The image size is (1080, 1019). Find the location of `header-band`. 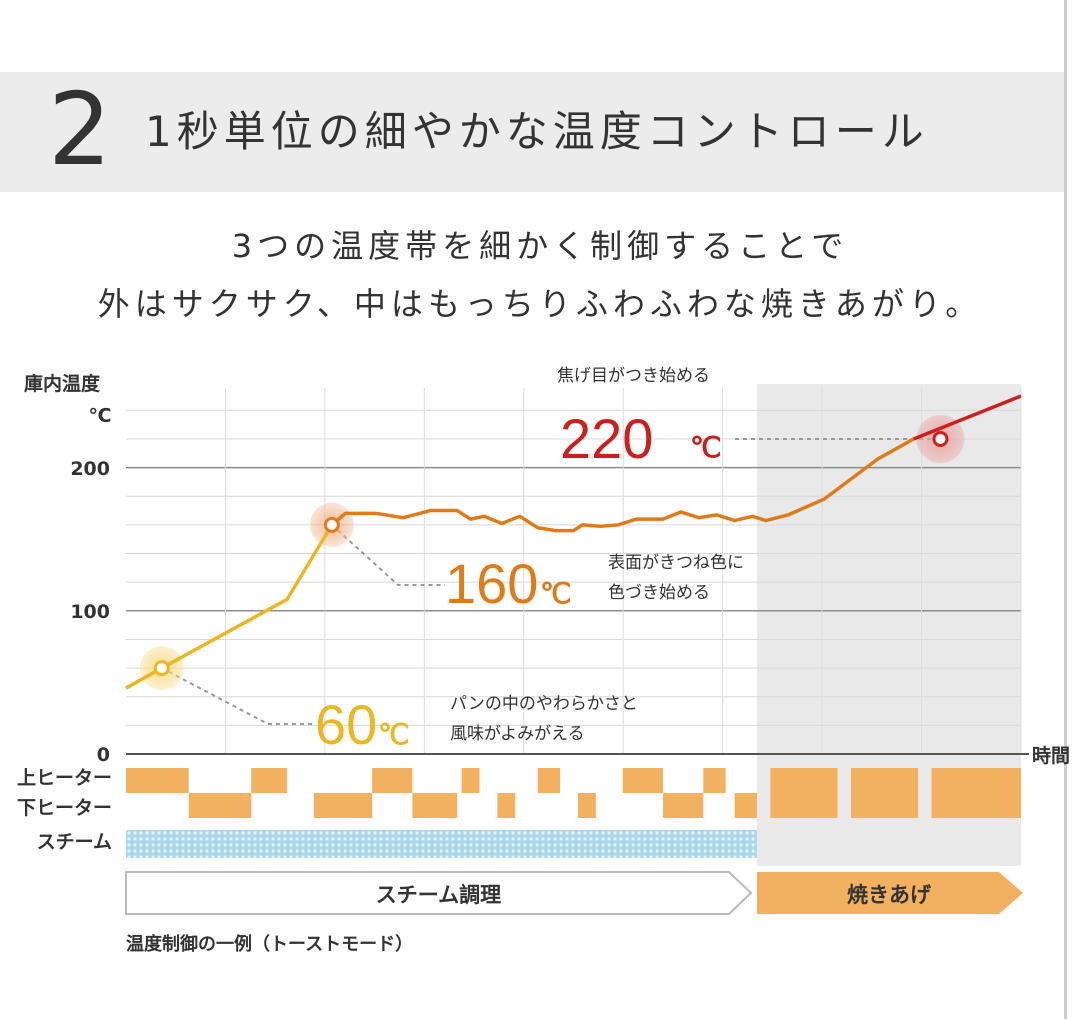

header-band is located at coordinates (532, 132).